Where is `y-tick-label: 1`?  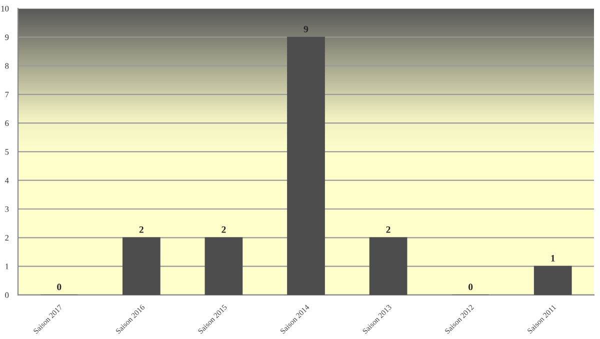 y-tick-label: 1 is located at coordinates (7, 267).